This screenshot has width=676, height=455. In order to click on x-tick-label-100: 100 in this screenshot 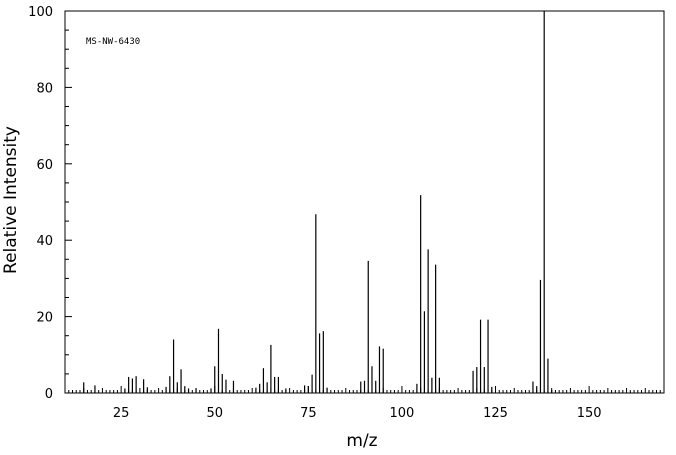, I will do `click(402, 413)`.